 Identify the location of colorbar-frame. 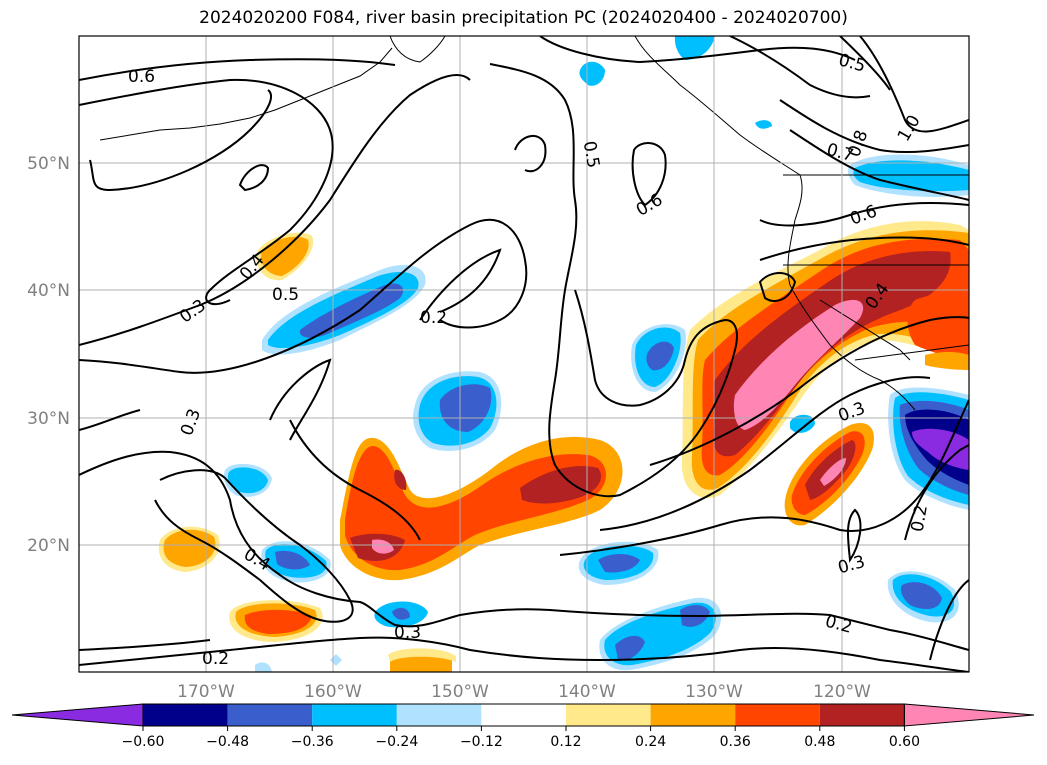
(523, 715).